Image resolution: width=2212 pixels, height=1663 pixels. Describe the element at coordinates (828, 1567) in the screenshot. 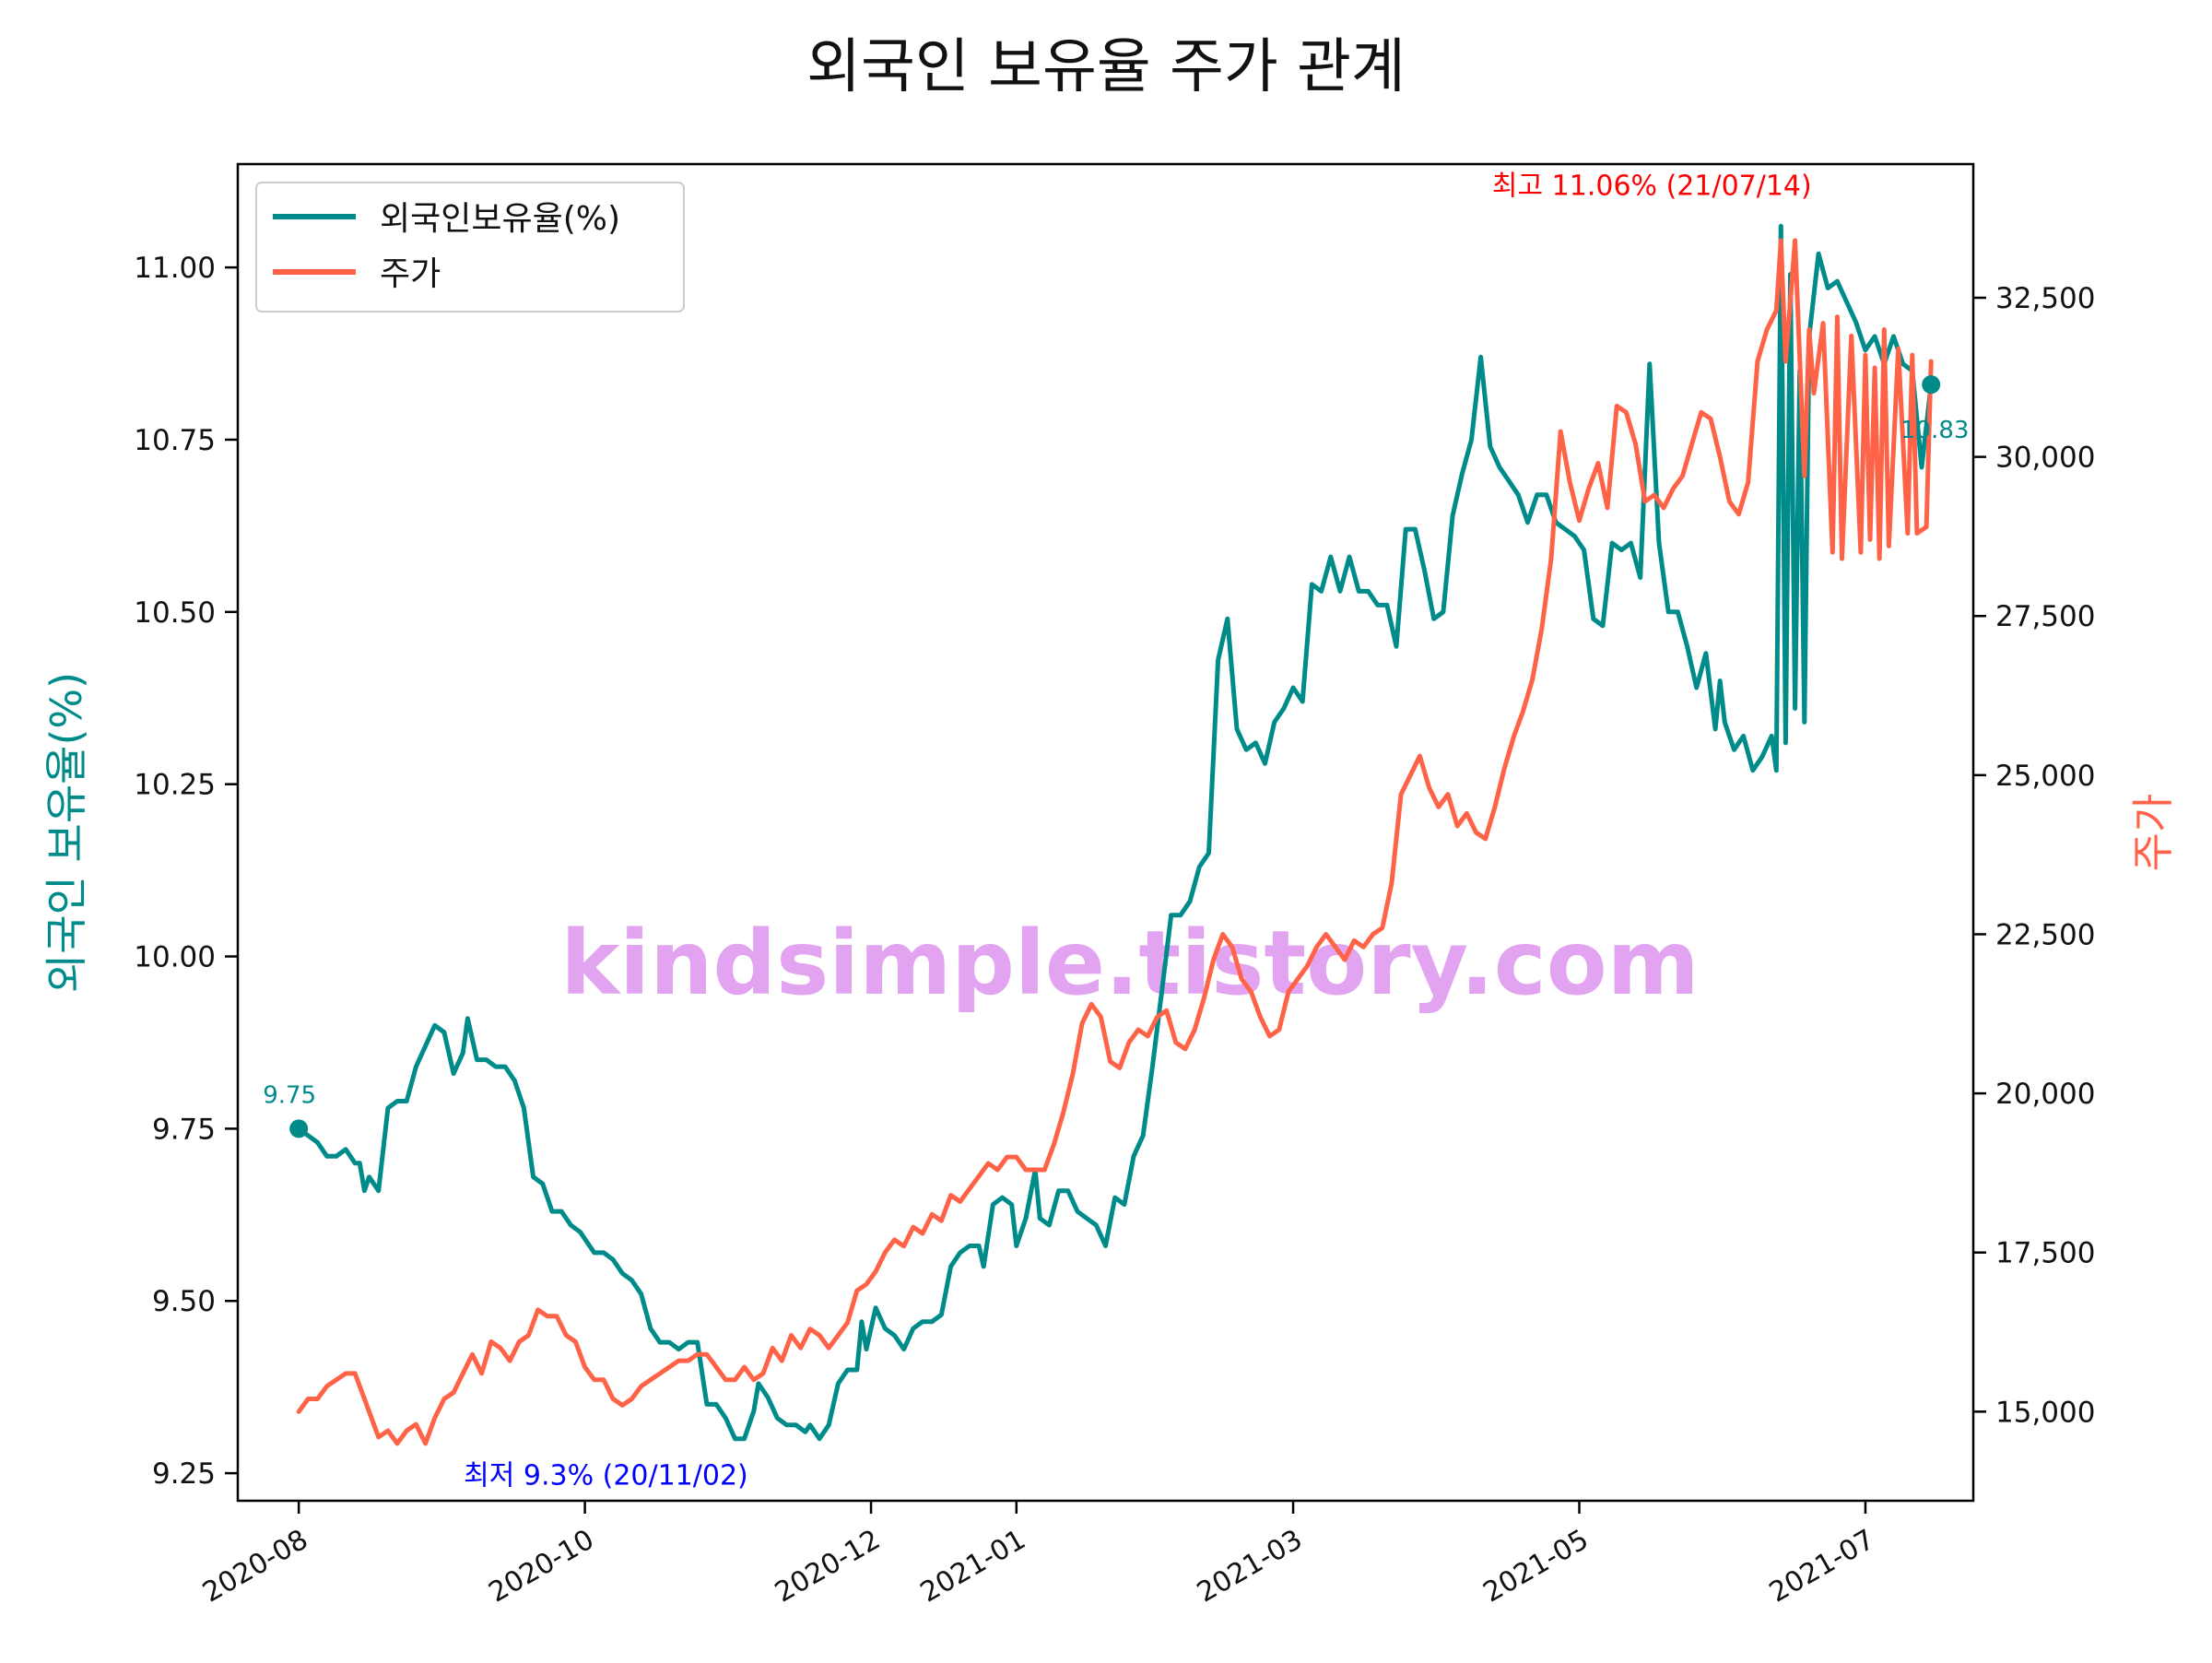

I see `x-tick-label: 2020-12` at that location.